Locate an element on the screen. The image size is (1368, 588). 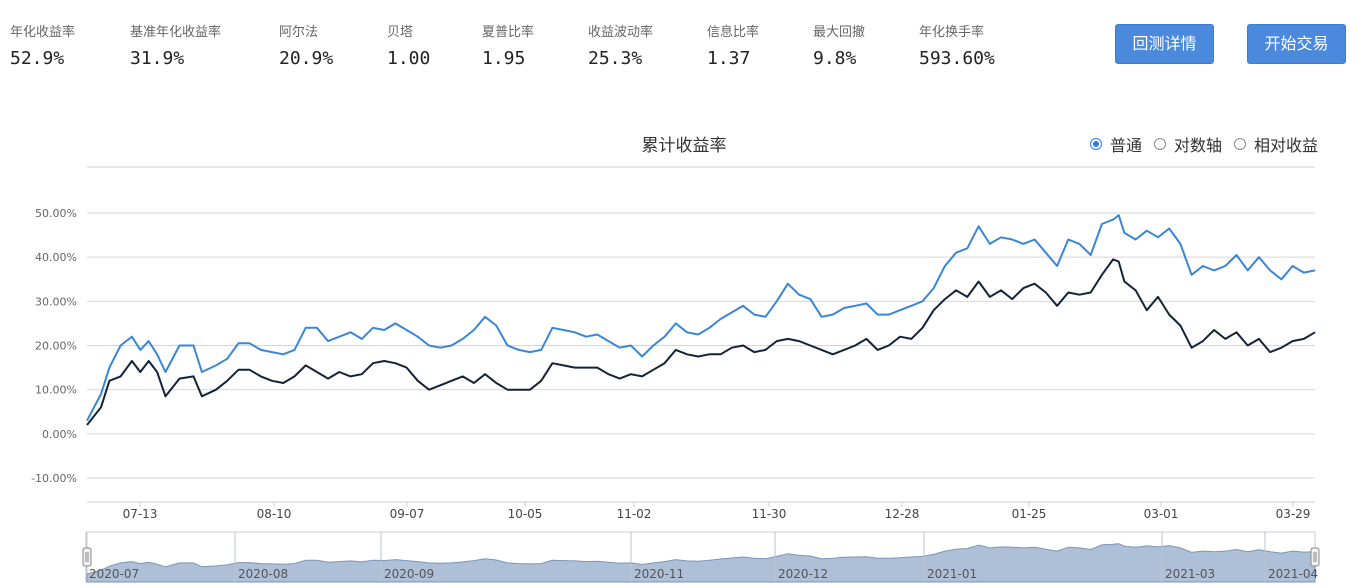
metric-beta: 贝塔 1.00 is located at coordinates (408, 46).